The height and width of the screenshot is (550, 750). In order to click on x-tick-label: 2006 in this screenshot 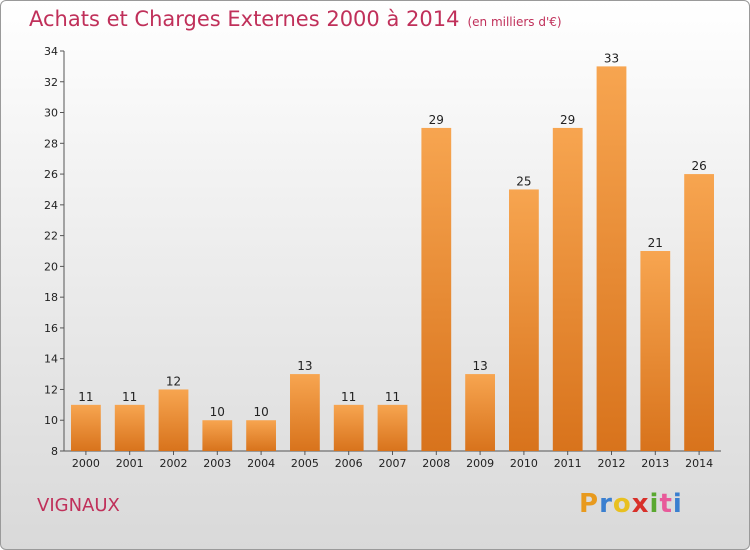, I will do `click(349, 463)`.